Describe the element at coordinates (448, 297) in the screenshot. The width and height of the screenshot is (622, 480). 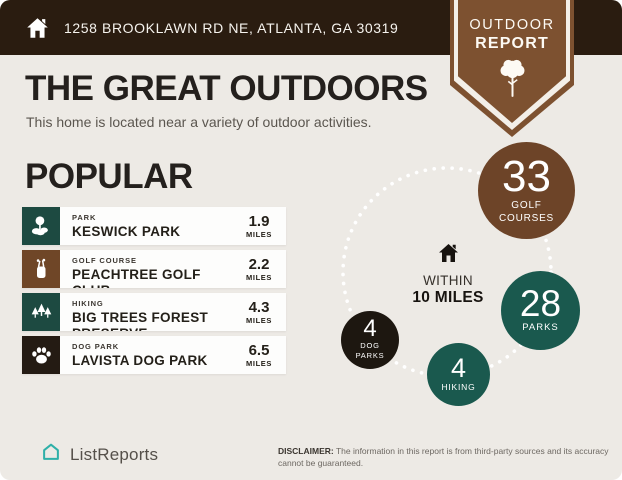
I see `radius-label: 10 MILES` at that location.